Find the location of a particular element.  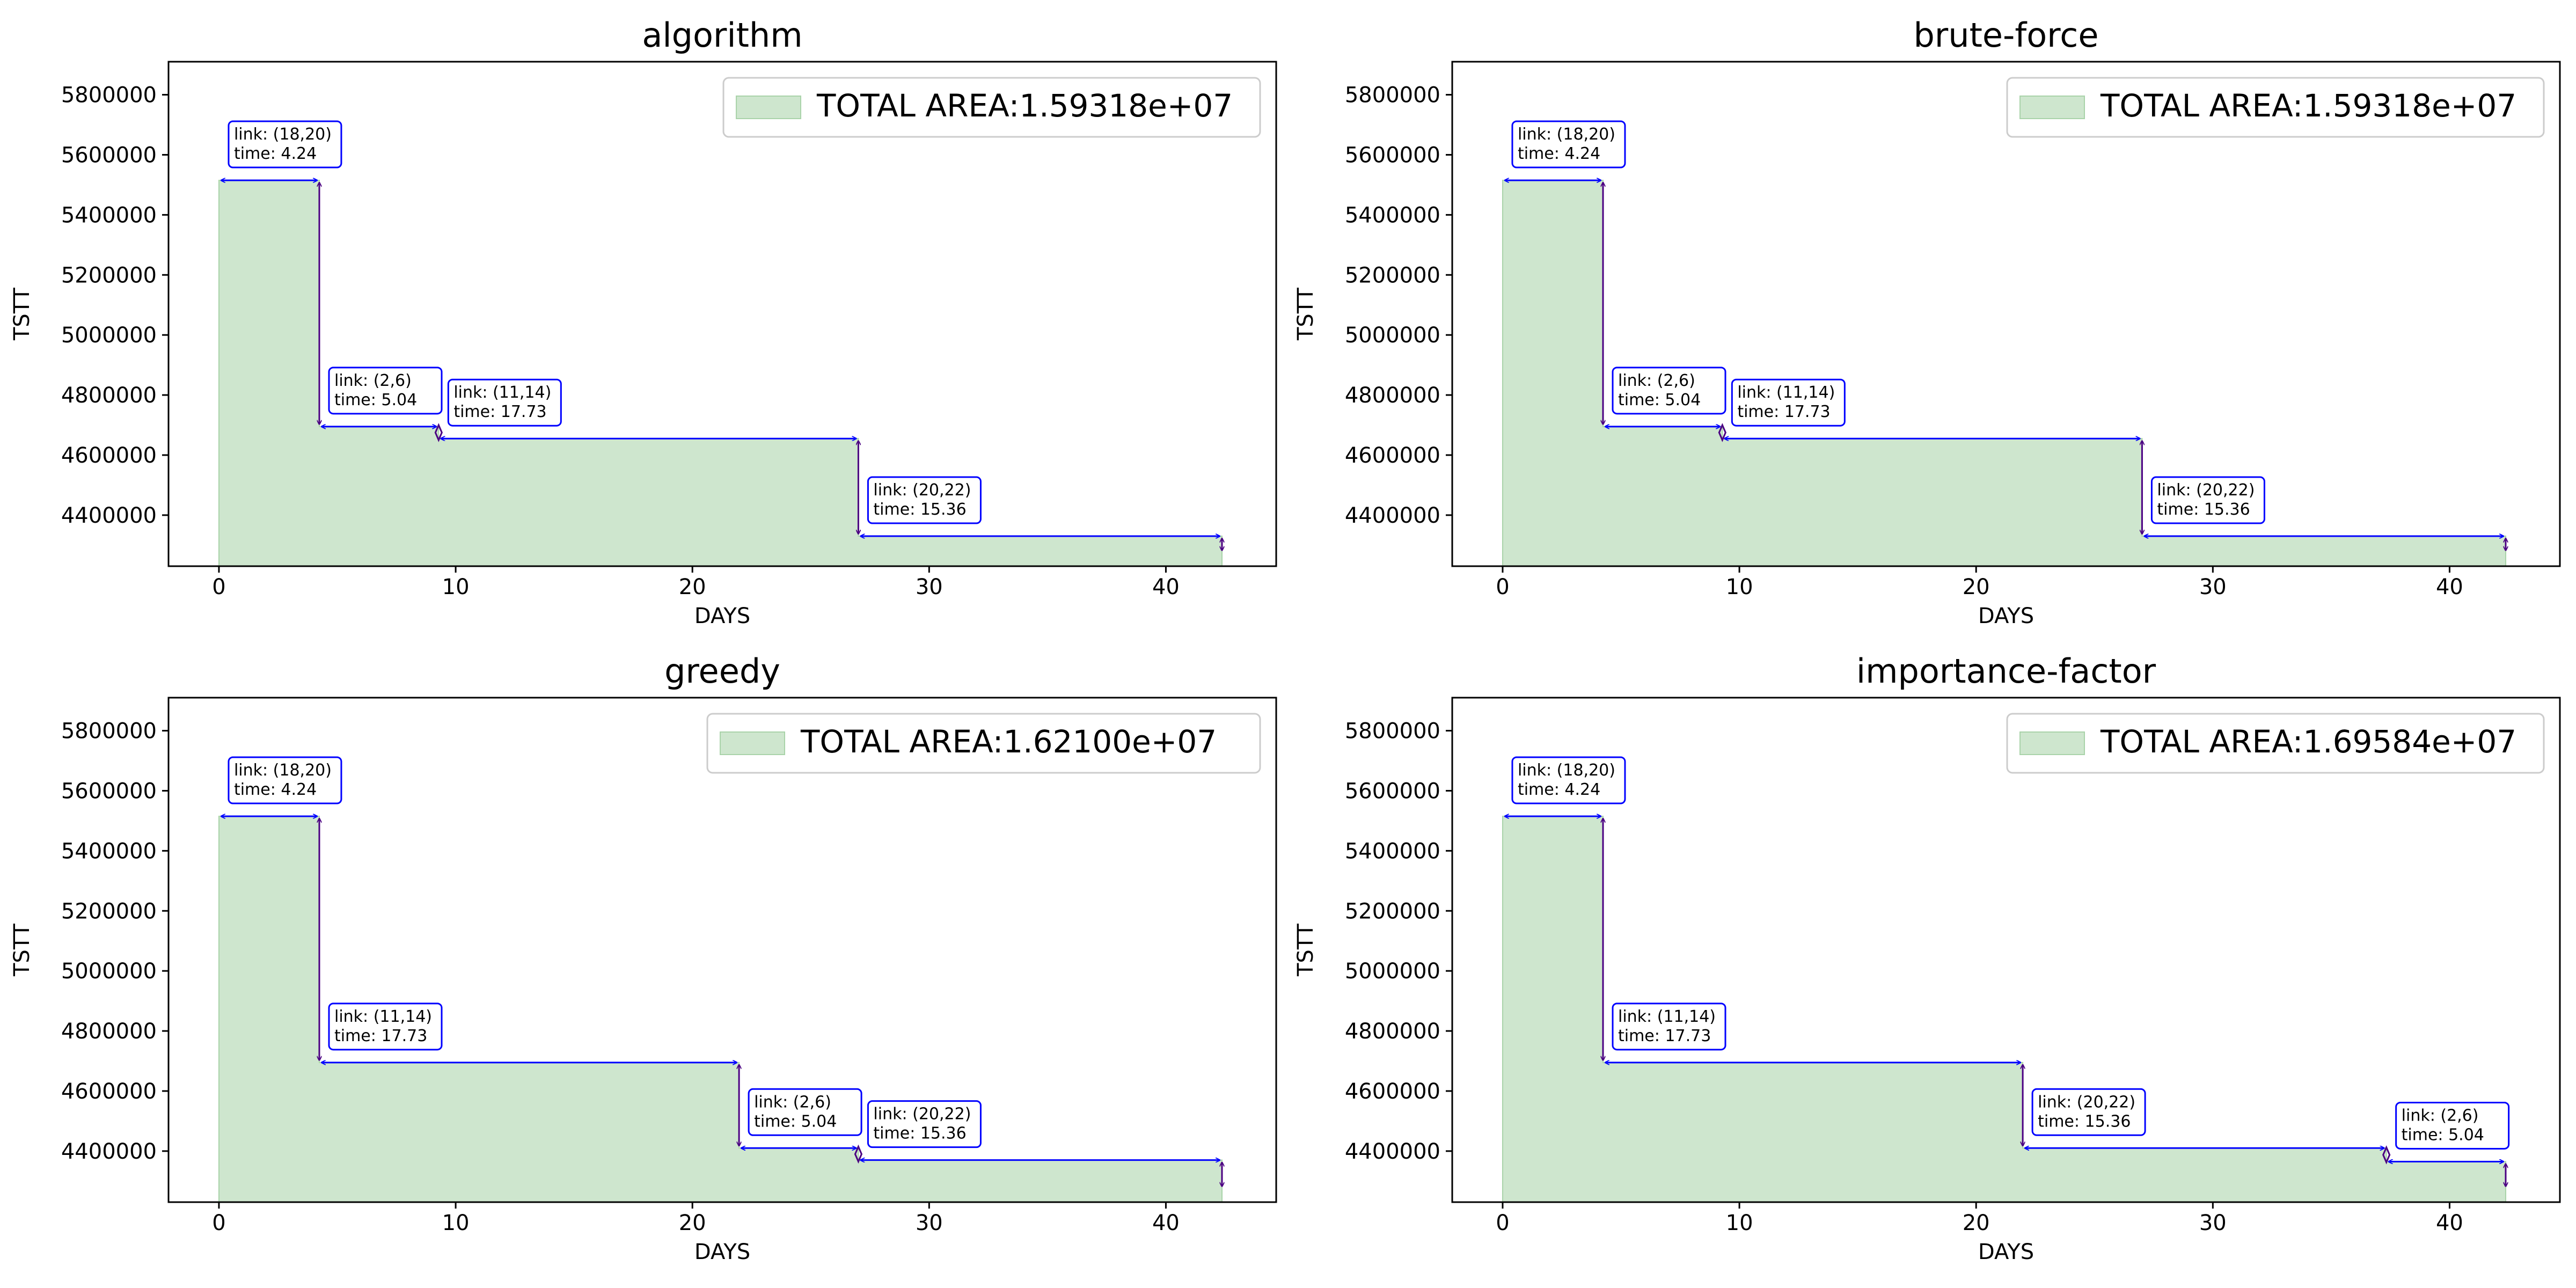

chart-title: algorithm is located at coordinates (722, 35).